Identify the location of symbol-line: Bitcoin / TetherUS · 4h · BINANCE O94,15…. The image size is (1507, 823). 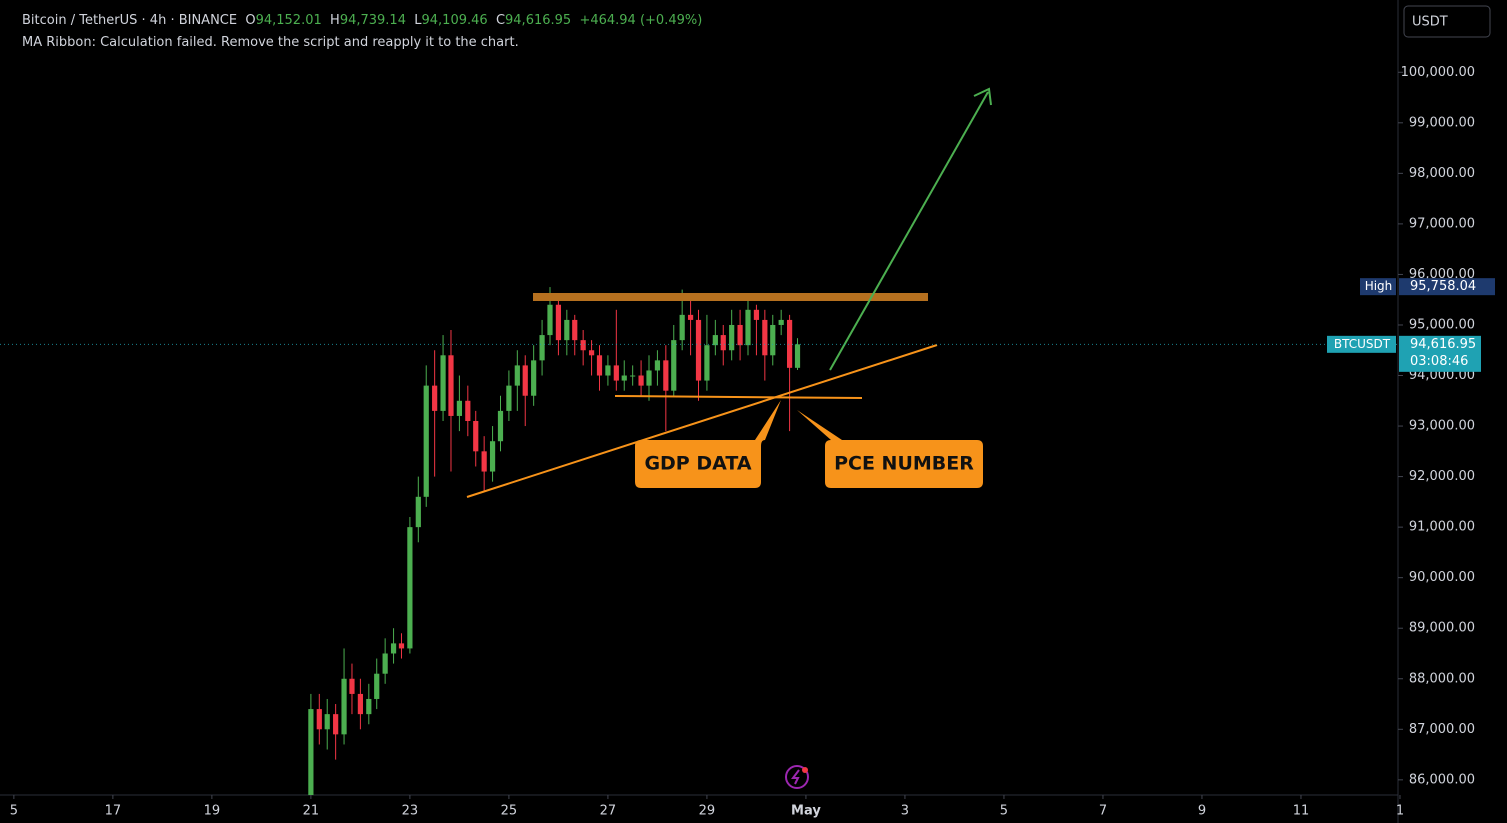
(362, 21).